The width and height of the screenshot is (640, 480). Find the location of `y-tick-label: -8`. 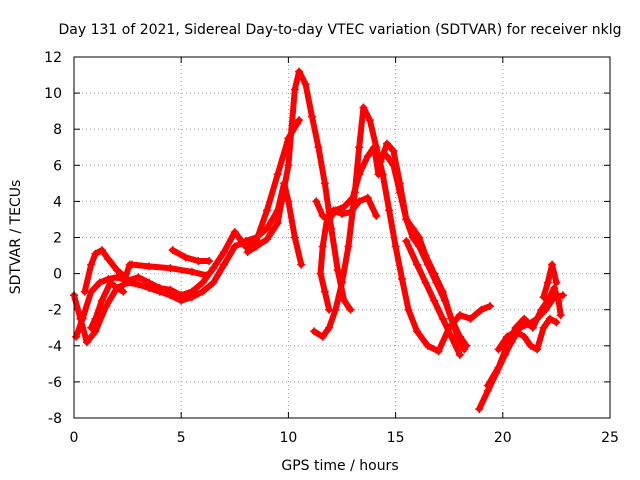

y-tick-label: -8 is located at coordinates (55, 419).